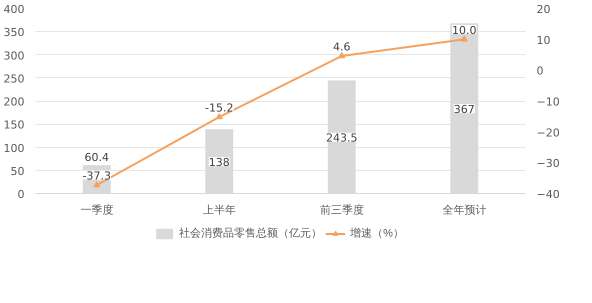 This screenshot has width=592, height=303. What do you see at coordinates (14, 79) in the screenshot?
I see `y-tick-label: 250` at bounding box center [14, 79].